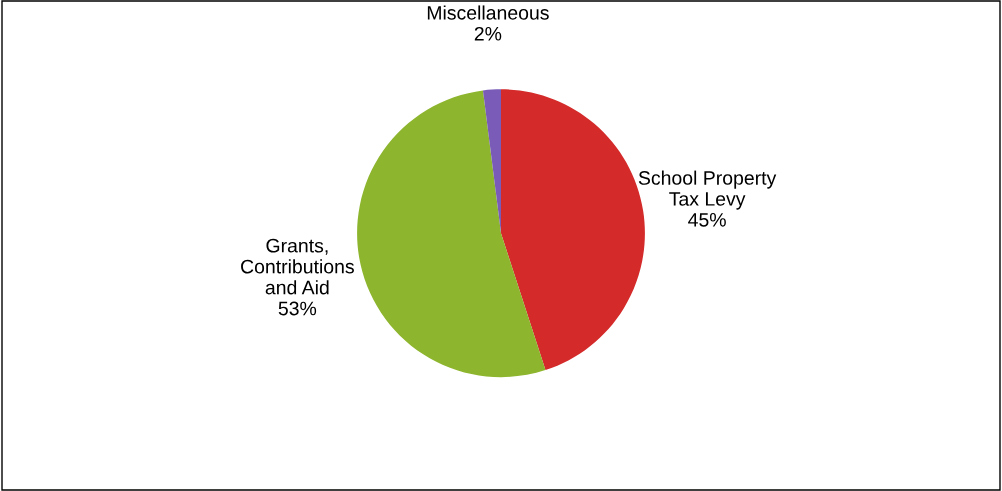 Image resolution: width=1002 pixels, height=491 pixels. I want to click on slice-label: Miscellaneous, so click(488, 12).